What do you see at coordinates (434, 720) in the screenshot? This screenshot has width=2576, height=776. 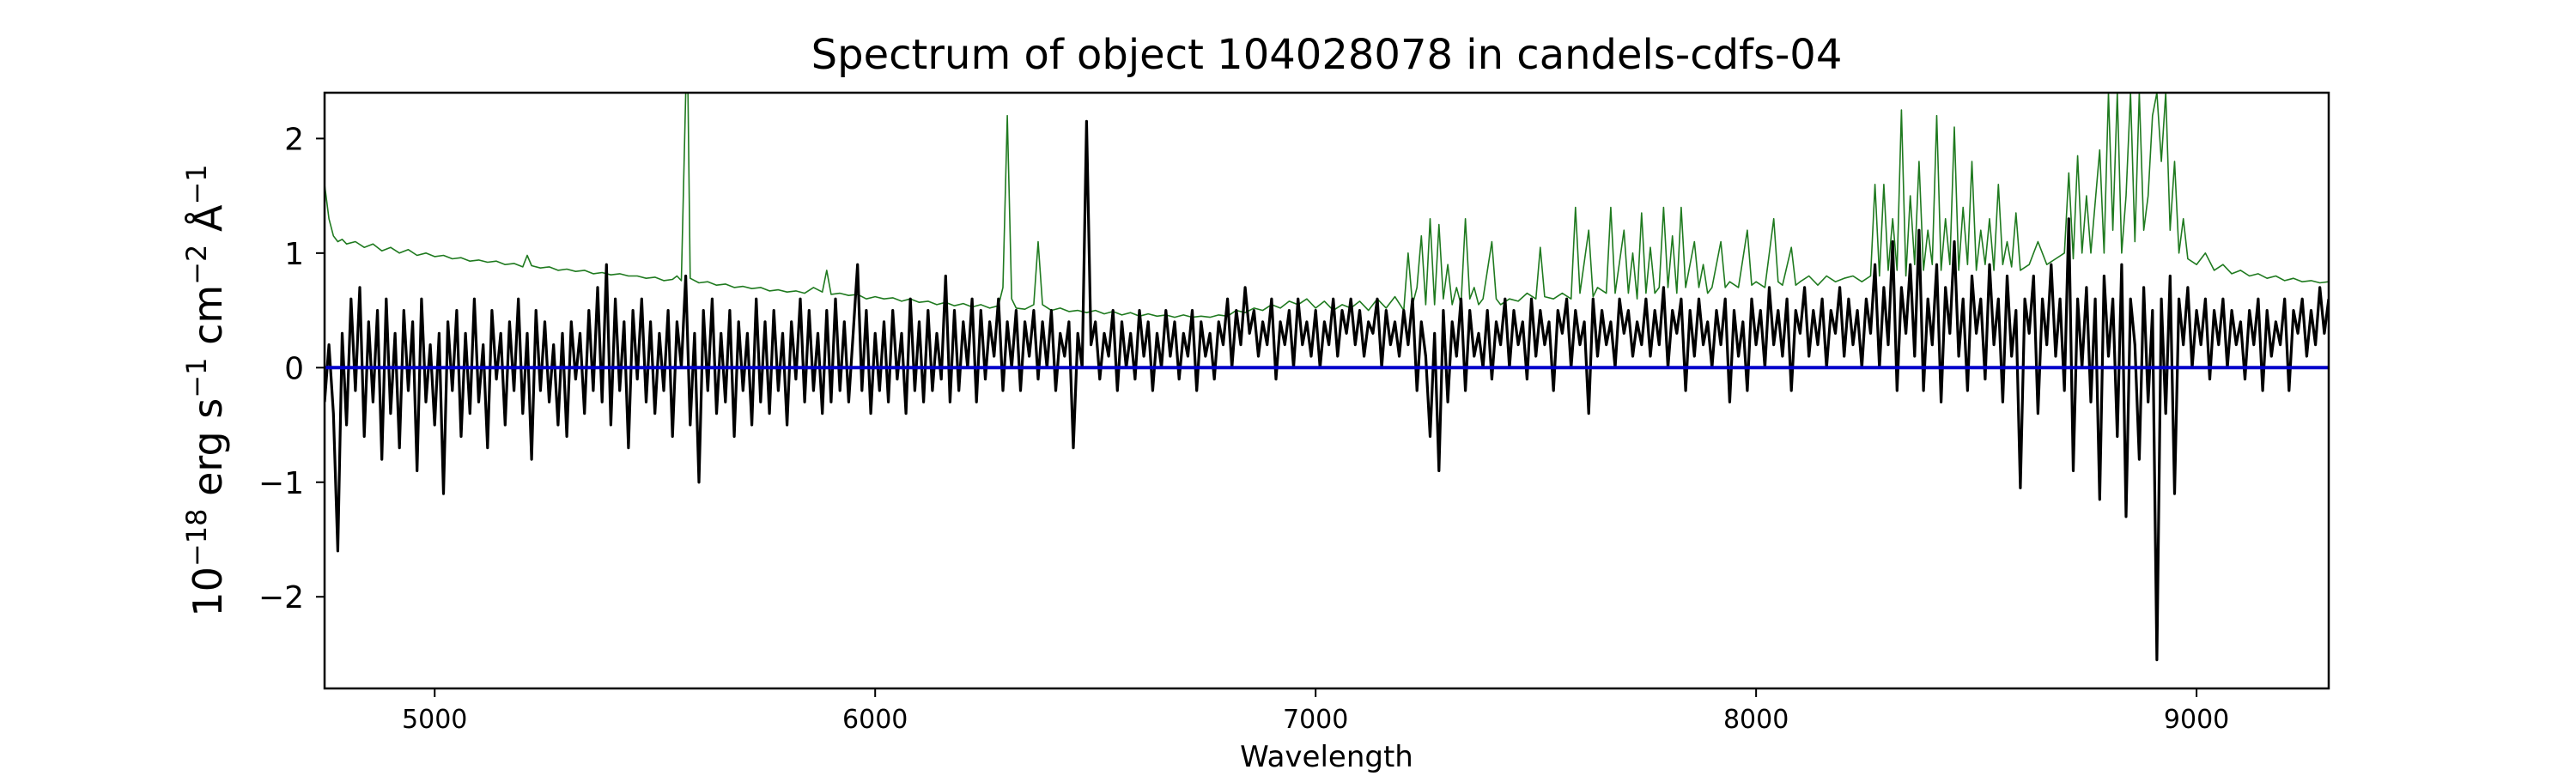 I see `x-tick-label: 5000` at bounding box center [434, 720].